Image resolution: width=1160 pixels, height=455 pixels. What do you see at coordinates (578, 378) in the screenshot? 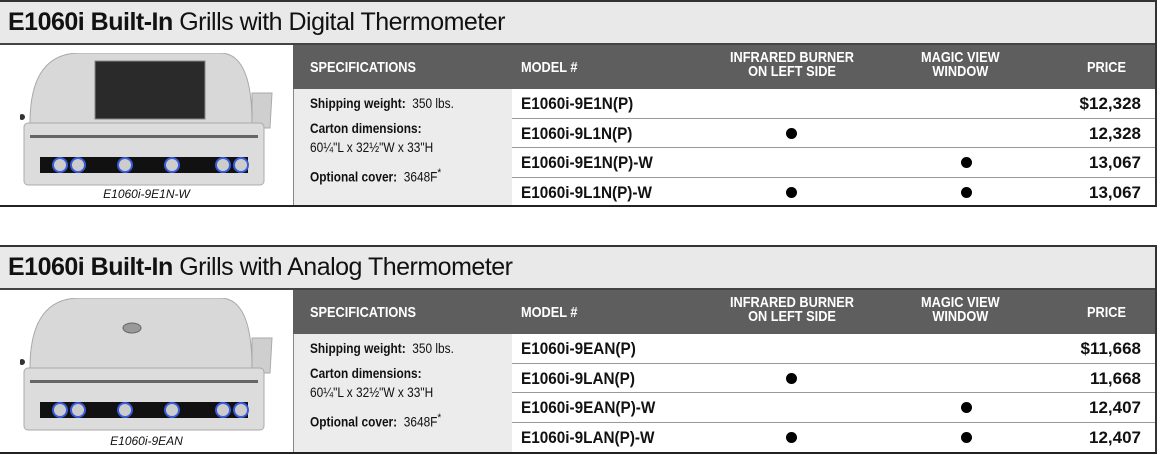
I see `model-number: E1060i-9LAN(P)` at bounding box center [578, 378].